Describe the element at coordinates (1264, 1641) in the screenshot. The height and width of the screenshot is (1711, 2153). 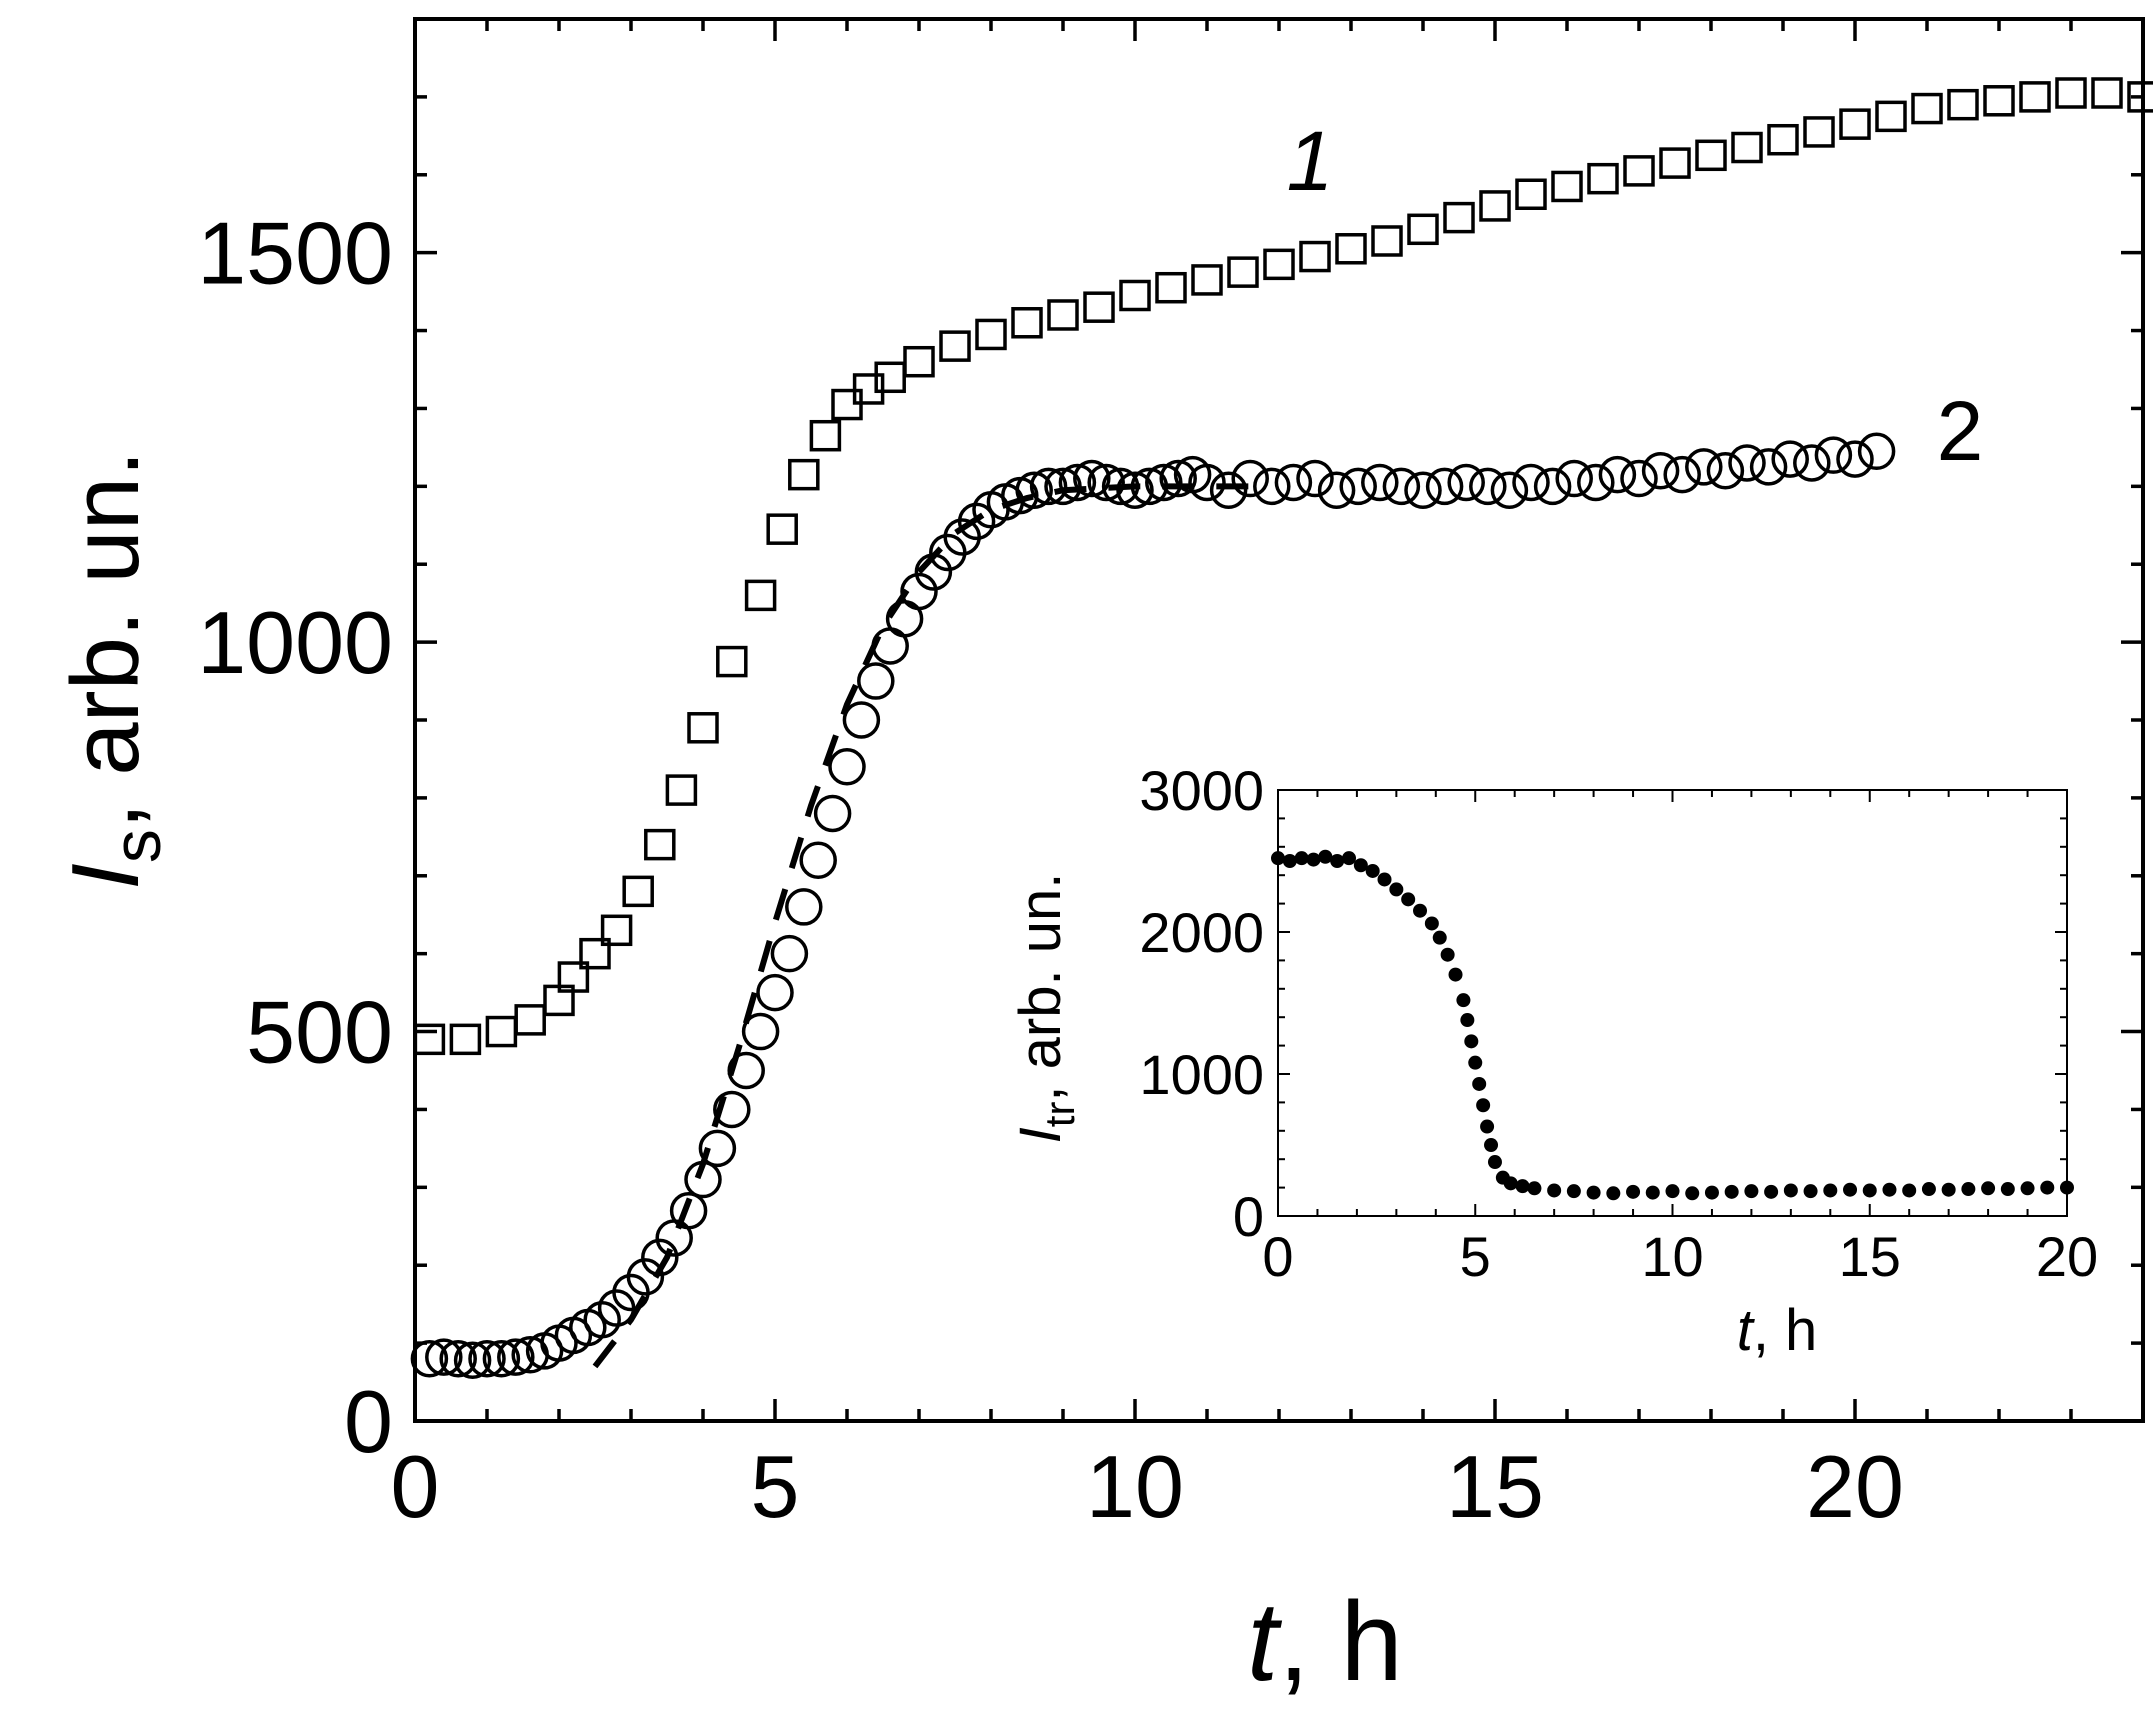
I see `main-x-axis-var: t` at that location.